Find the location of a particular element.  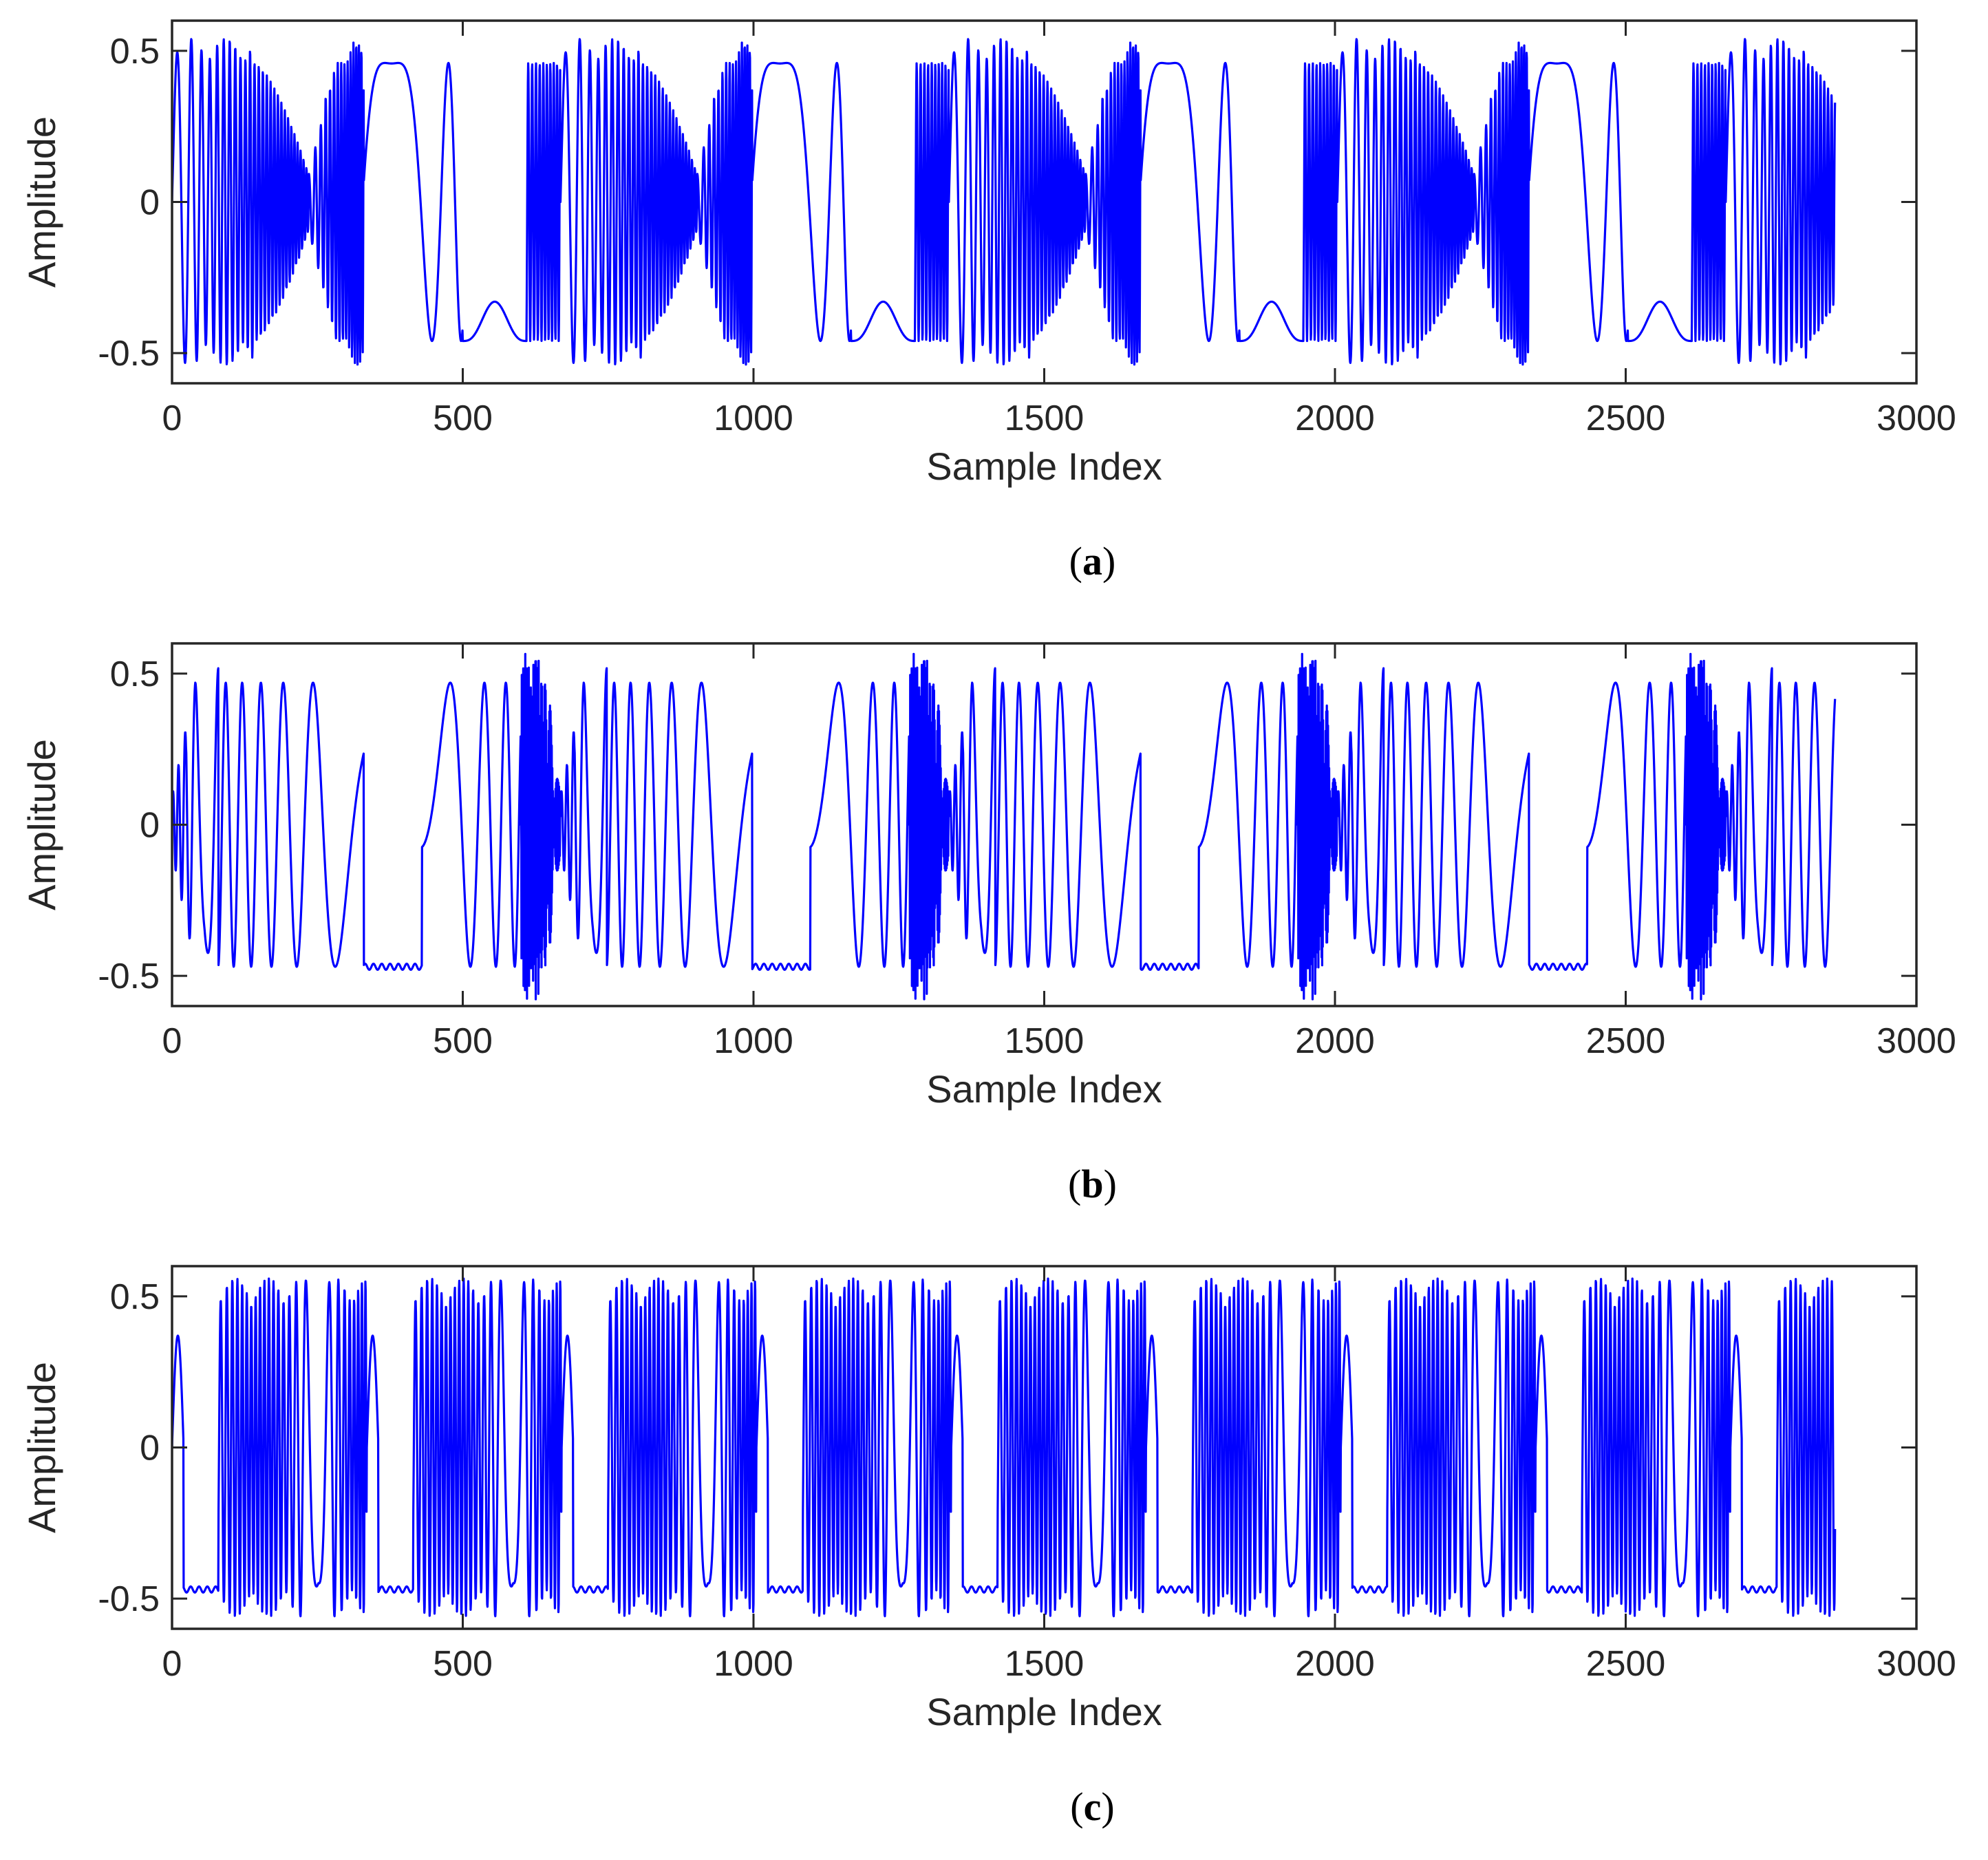

panel-caption-c: (c) is located at coordinates (1092, 1806).